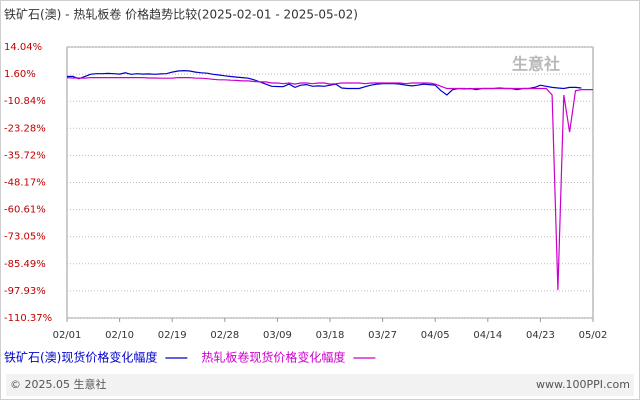 Image resolution: width=640 pixels, height=400 pixels. What do you see at coordinates (20, 74) in the screenshot?
I see `y-tick-label: 1.60%` at bounding box center [20, 74].